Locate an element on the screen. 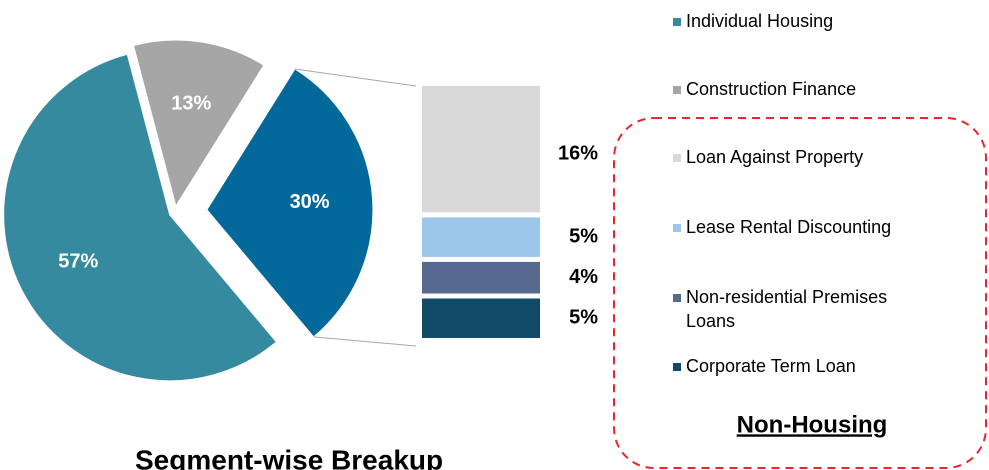  pie-label: 57% is located at coordinates (78, 261).